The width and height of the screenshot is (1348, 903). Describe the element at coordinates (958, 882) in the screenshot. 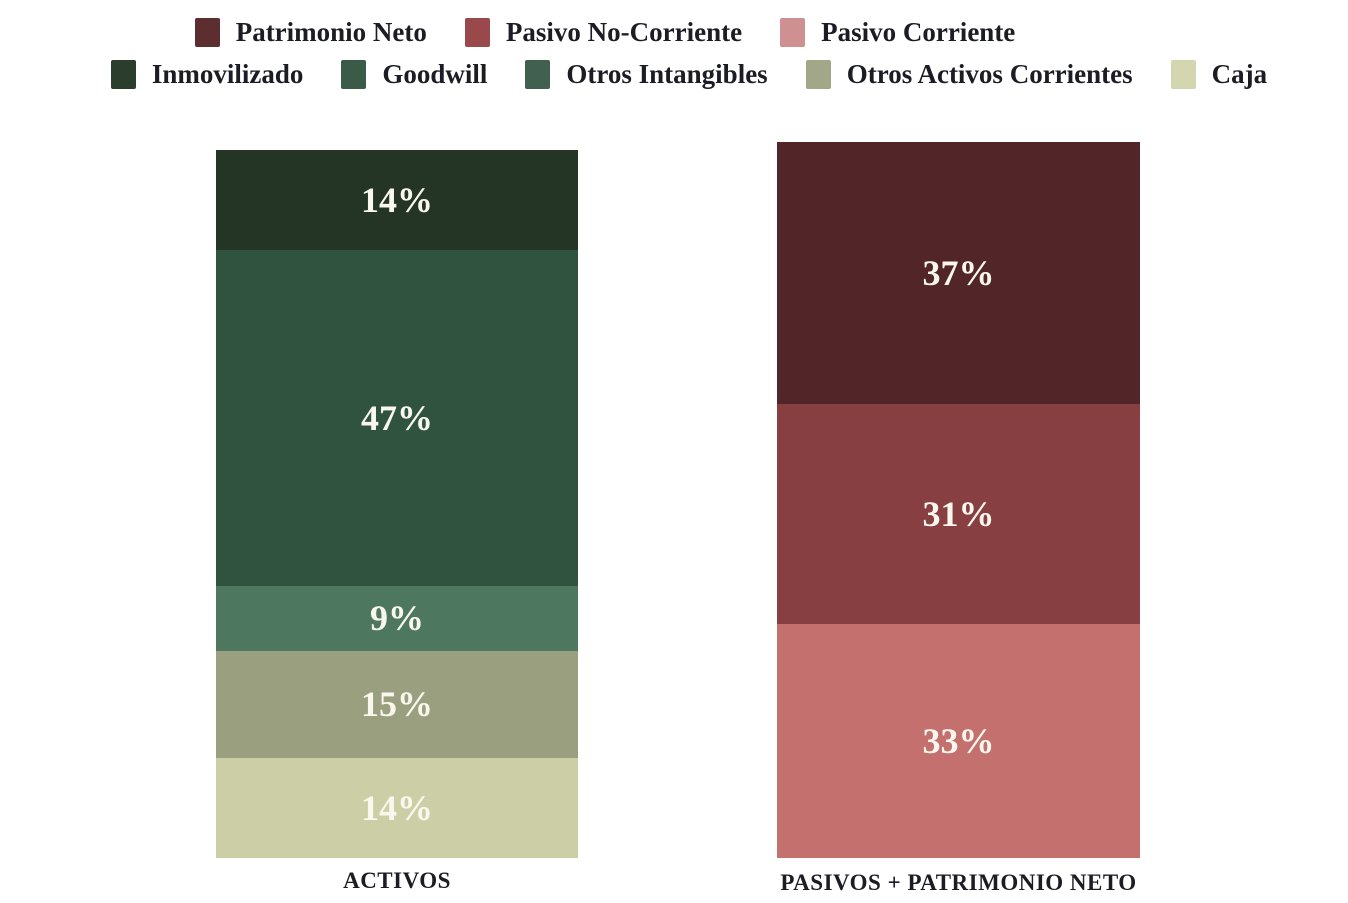

I see `category-label-pasivos-patrimonio: PASIVOS + PATRIMONIO NETO` at that location.